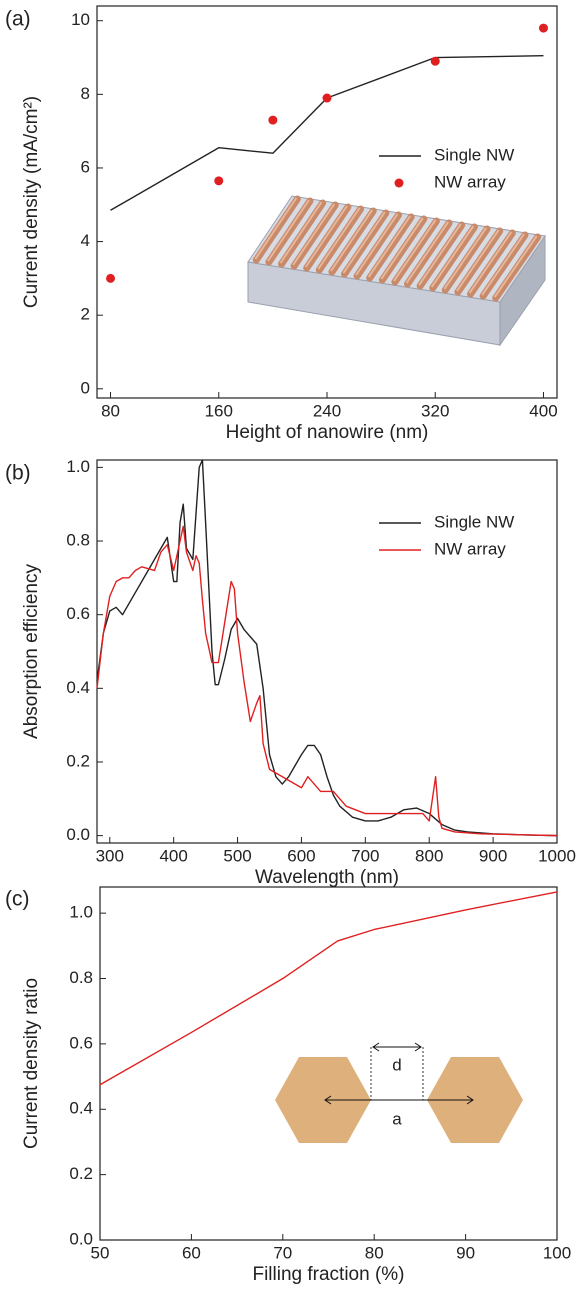  I want to click on hexagon, so click(475, 1100).